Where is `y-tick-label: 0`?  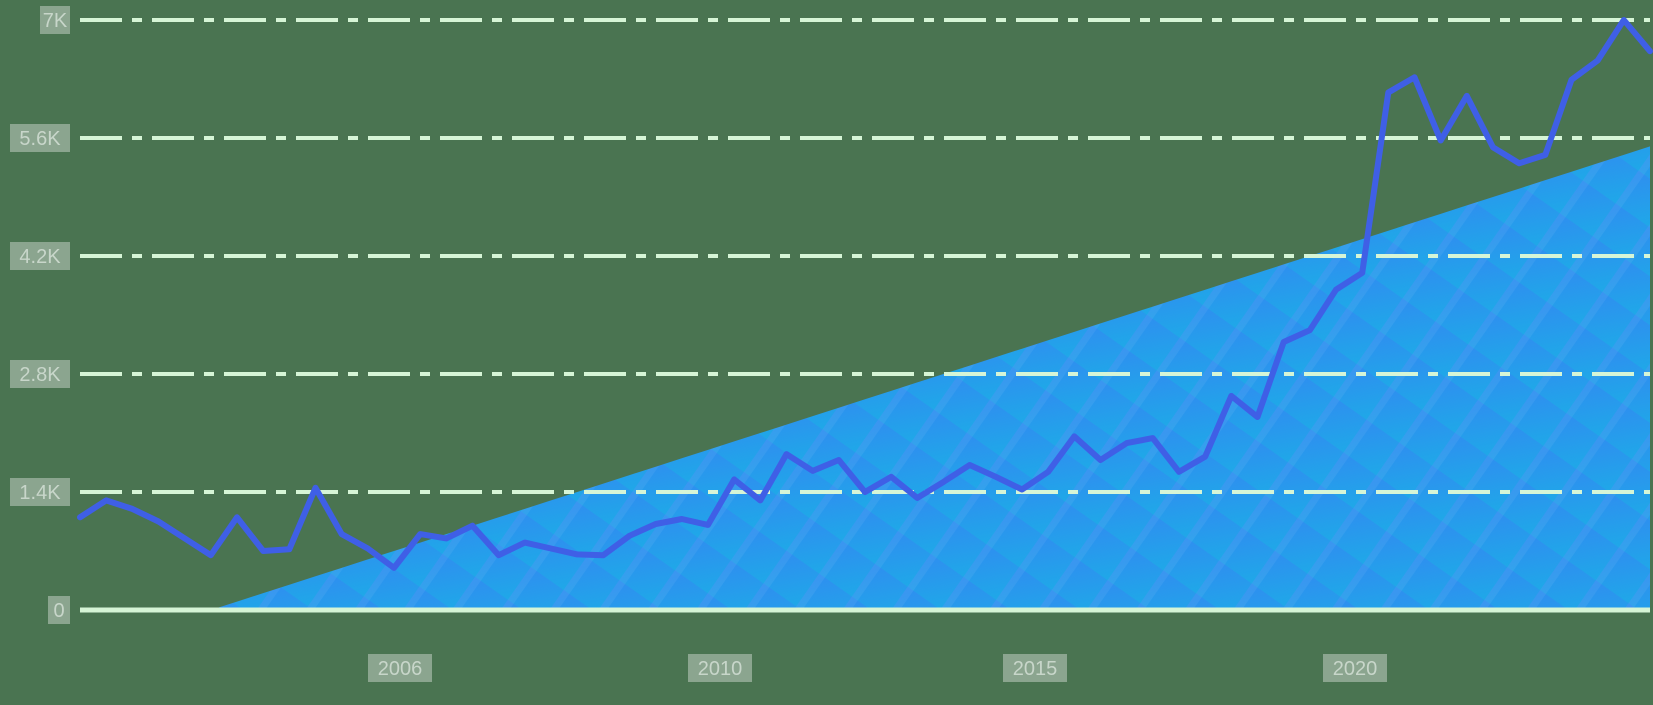 y-tick-label: 0 is located at coordinates (58, 611).